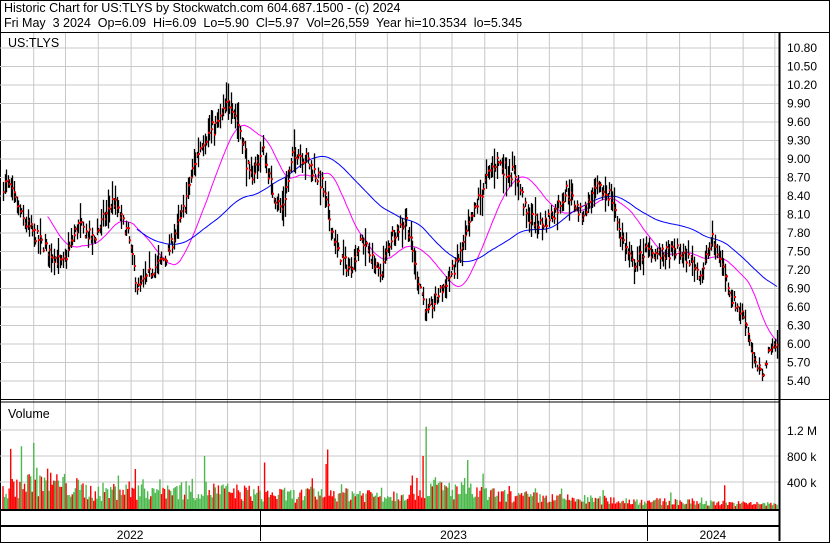 Image resolution: width=830 pixels, height=543 pixels. What do you see at coordinates (799, 159) in the screenshot?
I see `price-tick-label: 9.00` at bounding box center [799, 159].